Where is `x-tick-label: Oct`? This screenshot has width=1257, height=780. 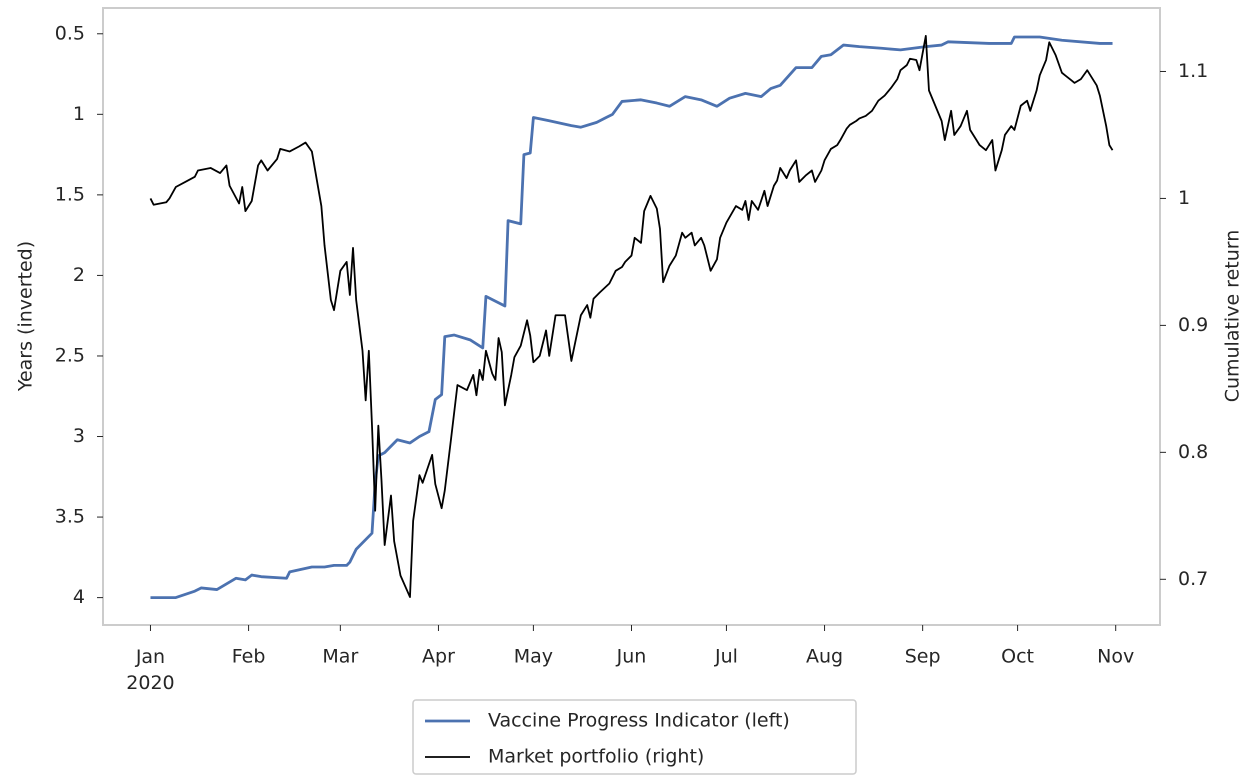 x-tick-label: Oct is located at coordinates (1017, 657).